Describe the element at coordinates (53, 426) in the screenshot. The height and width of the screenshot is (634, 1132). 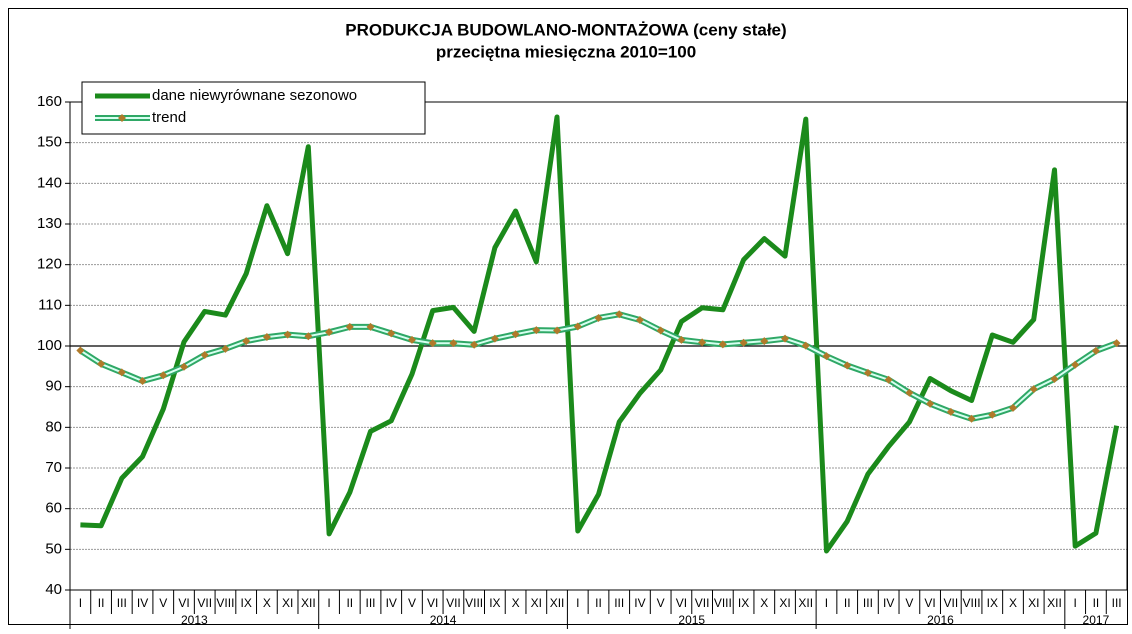
I see `y-tick-label: 80` at that location.